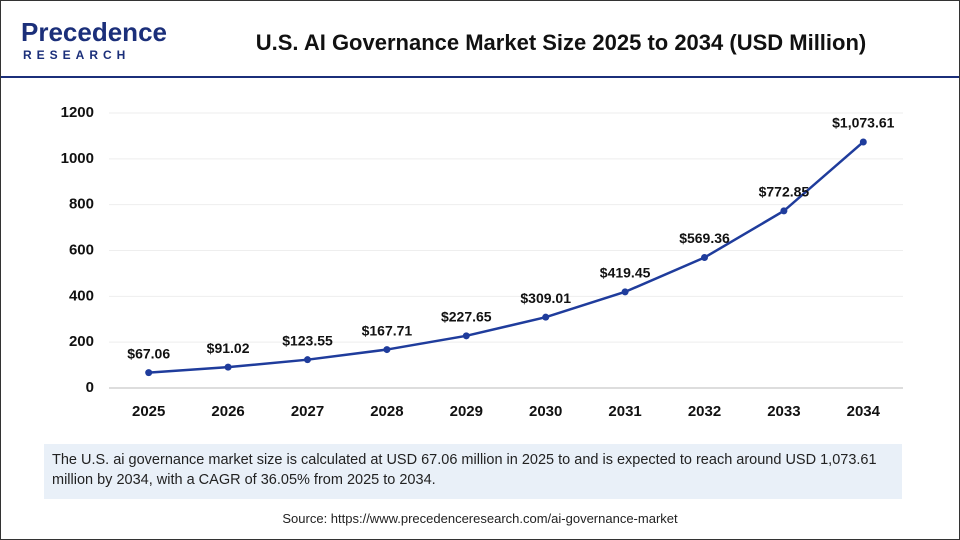 Image resolution: width=960 pixels, height=540 pixels. Describe the element at coordinates (307, 340) in the screenshot. I see `value-label: $123.55` at that location.